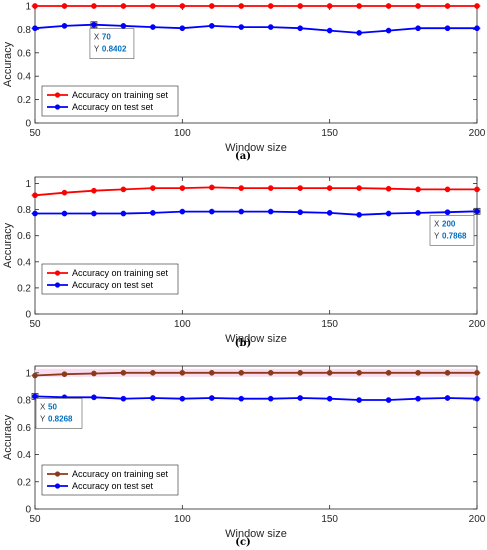  Describe the element at coordinates (243, 343) in the screenshot. I see `panel-label: (b)` at that location.